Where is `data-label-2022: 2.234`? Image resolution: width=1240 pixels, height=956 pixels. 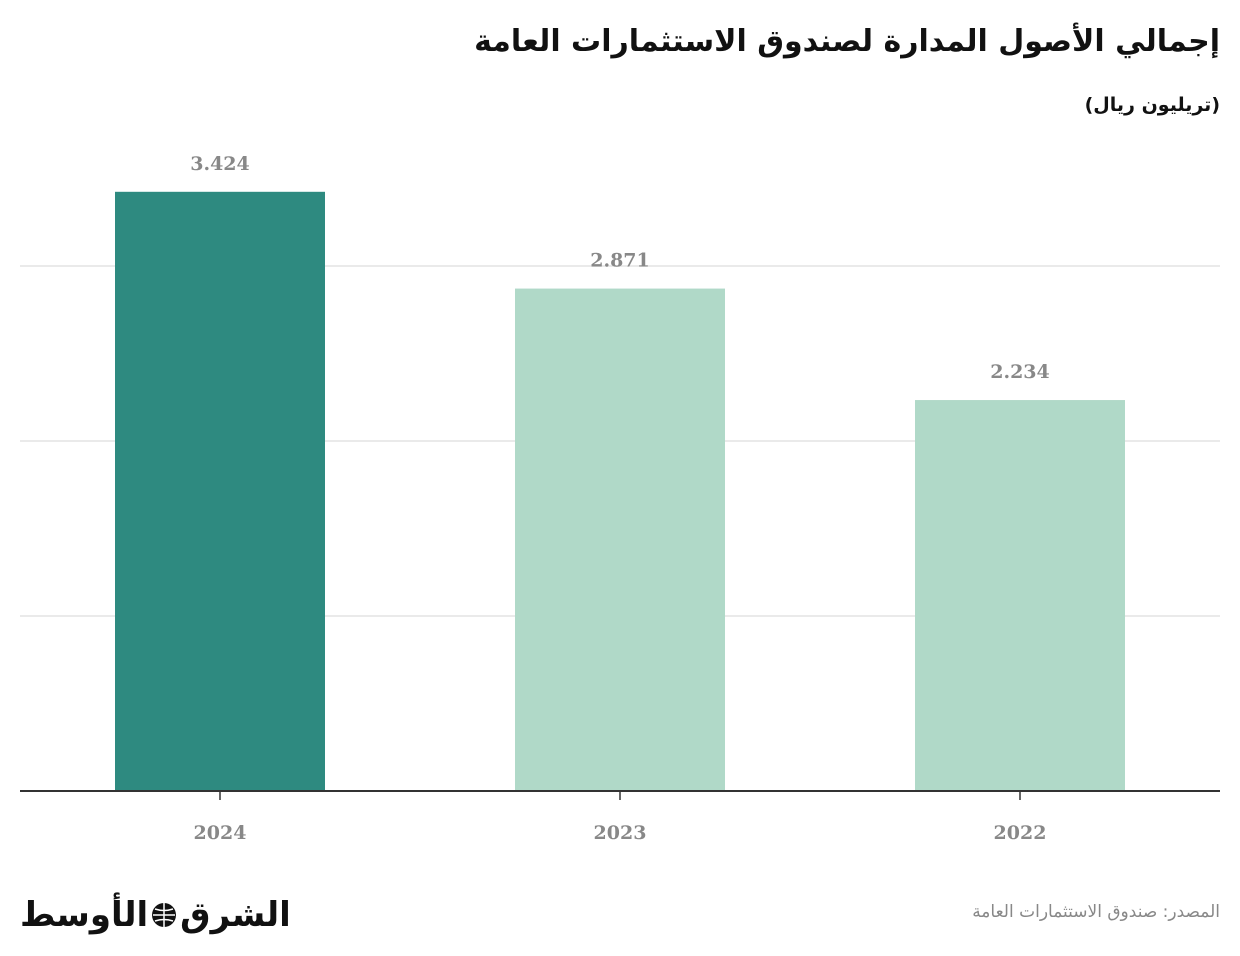
data-label-2022: 2.234 is located at coordinates (1020, 372).